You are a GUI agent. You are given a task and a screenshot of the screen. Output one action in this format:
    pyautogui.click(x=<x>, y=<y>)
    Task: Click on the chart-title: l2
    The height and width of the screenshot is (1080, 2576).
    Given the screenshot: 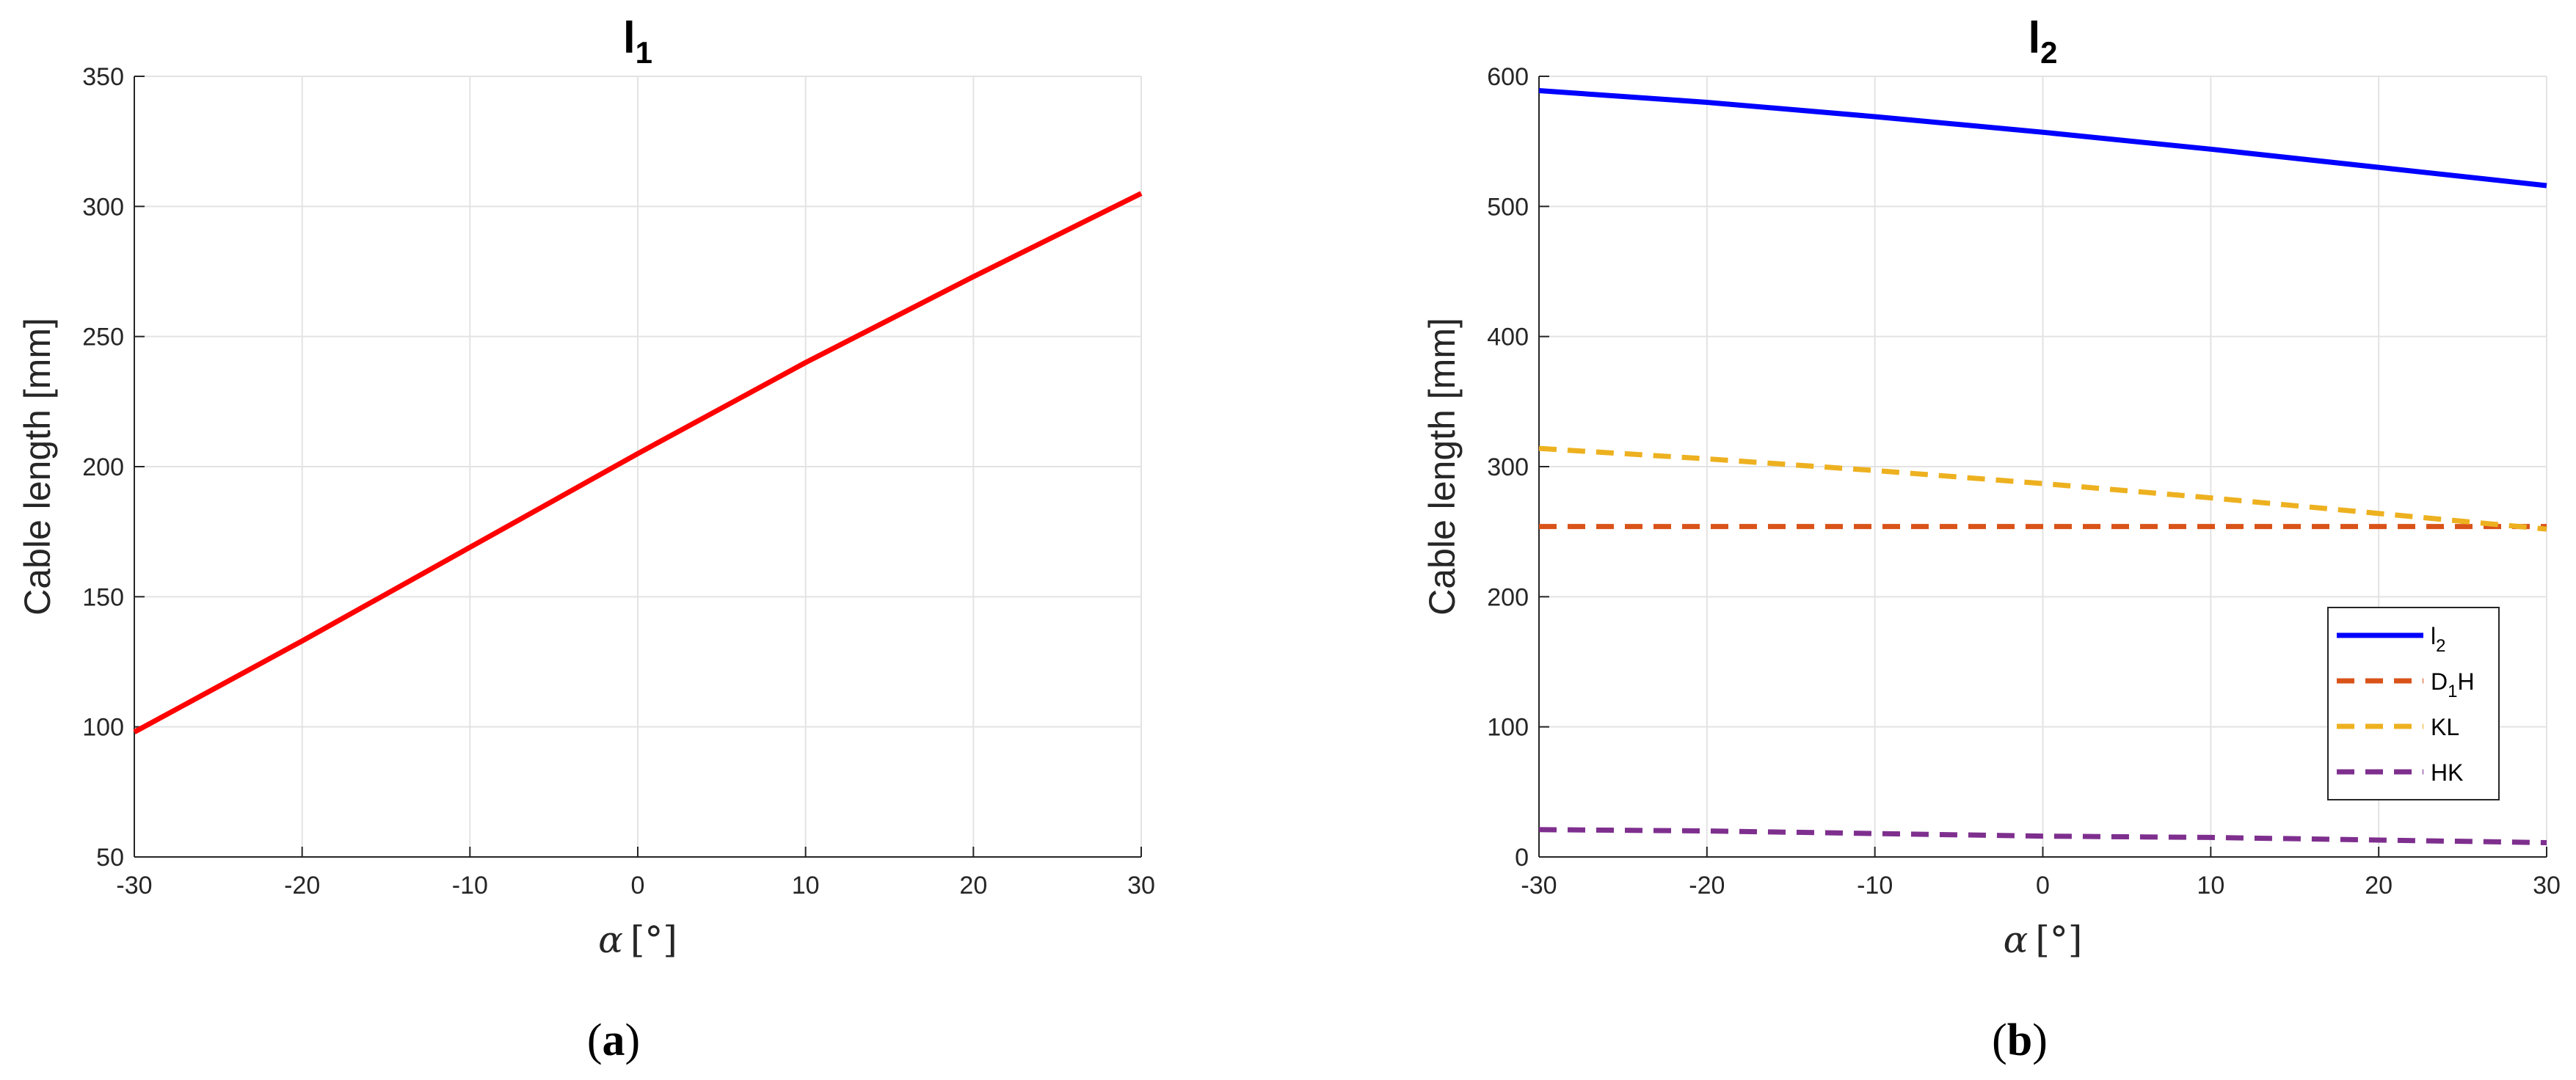 What is the action you would take?
    pyautogui.click(x=2042, y=41)
    